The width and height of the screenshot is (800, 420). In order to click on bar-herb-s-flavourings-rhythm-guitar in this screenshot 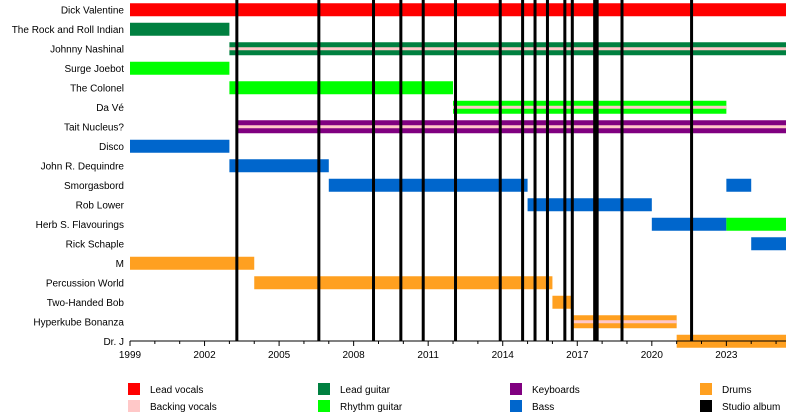, I will do `click(756, 224)`.